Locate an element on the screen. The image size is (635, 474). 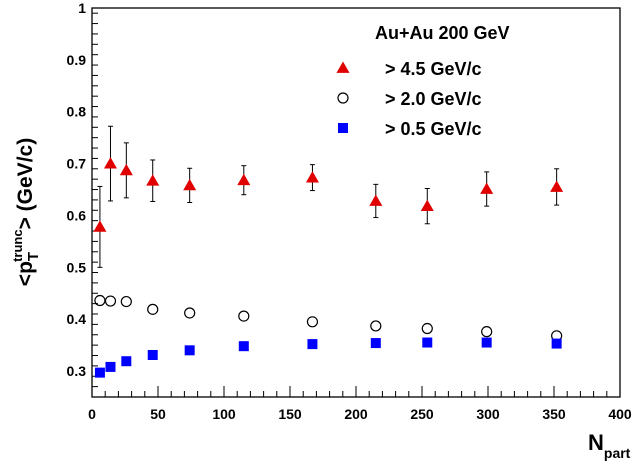
legend-label: > 2.0 GeV/c is located at coordinates (433, 99).